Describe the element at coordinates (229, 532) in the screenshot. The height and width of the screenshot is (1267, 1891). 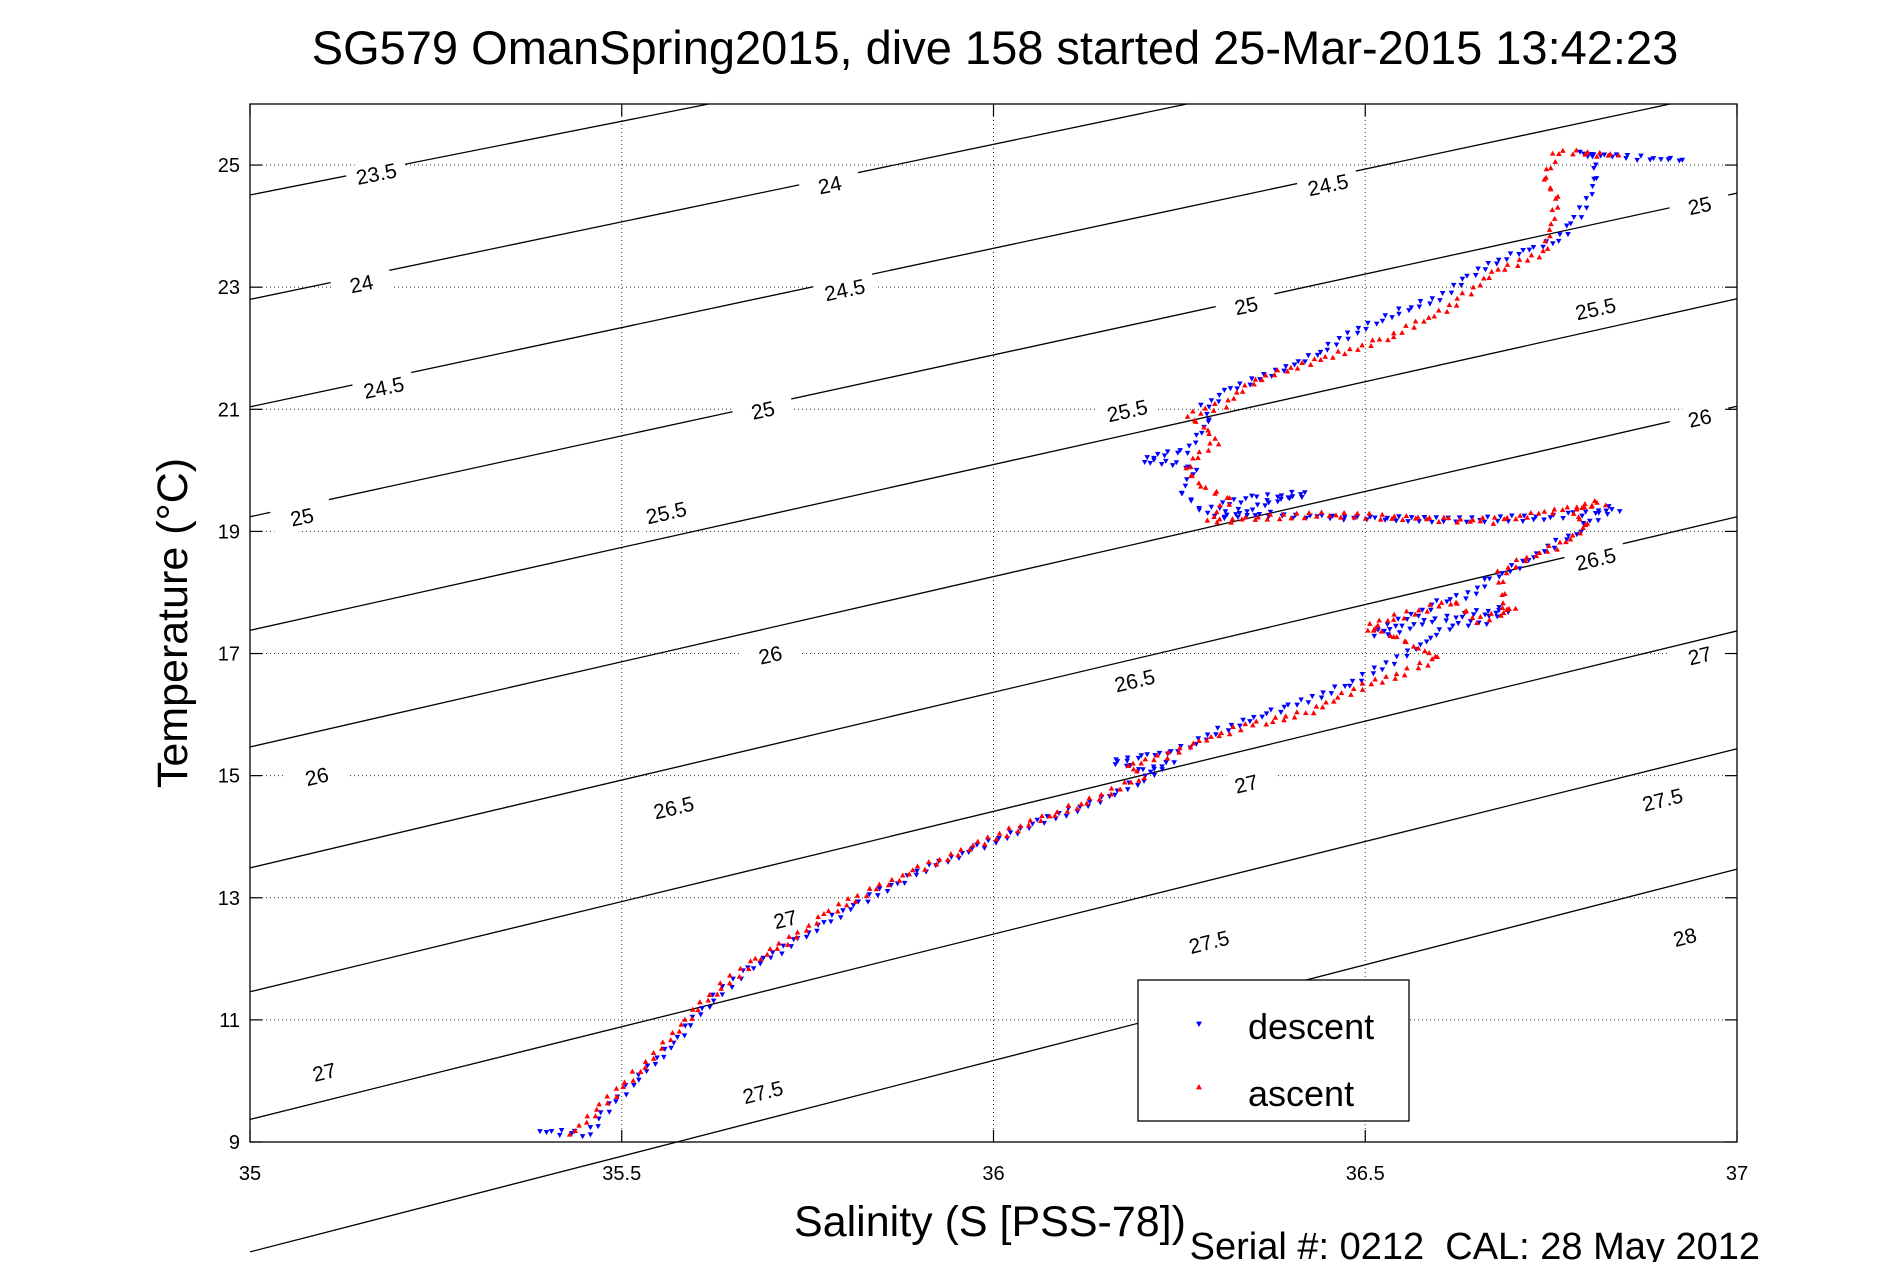
I see `y-tick-label: 19` at that location.